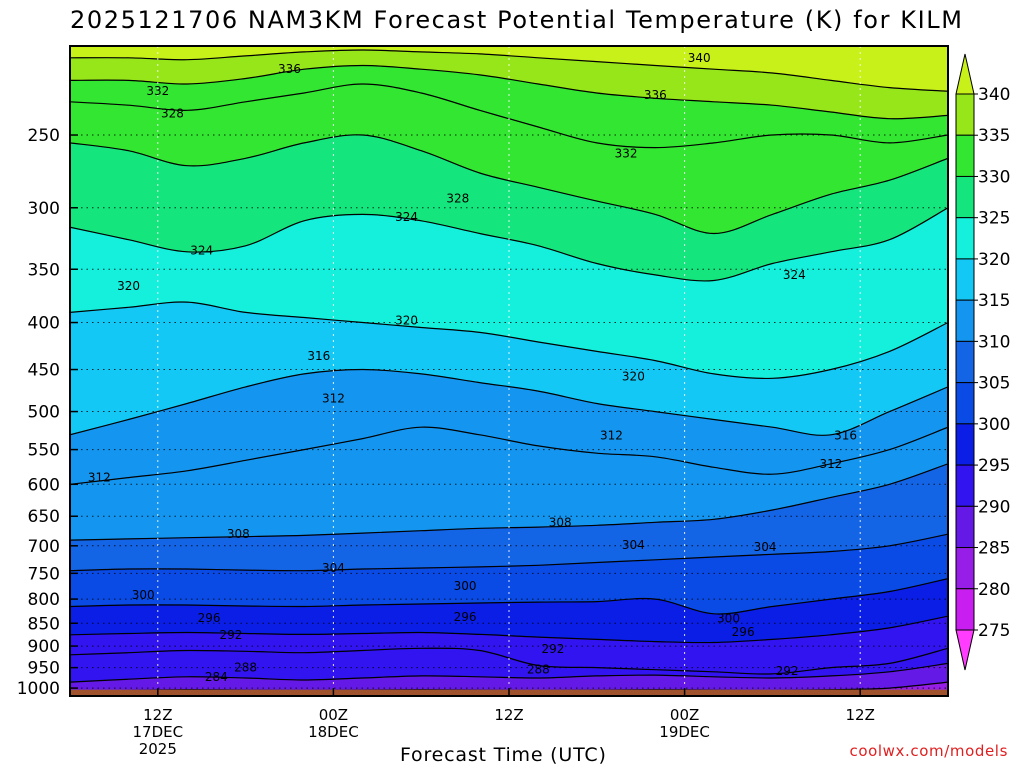 The height and width of the screenshot is (768, 1024). What do you see at coordinates (994, 95) in the screenshot?
I see `colorbar-label-340: 340` at bounding box center [994, 95].